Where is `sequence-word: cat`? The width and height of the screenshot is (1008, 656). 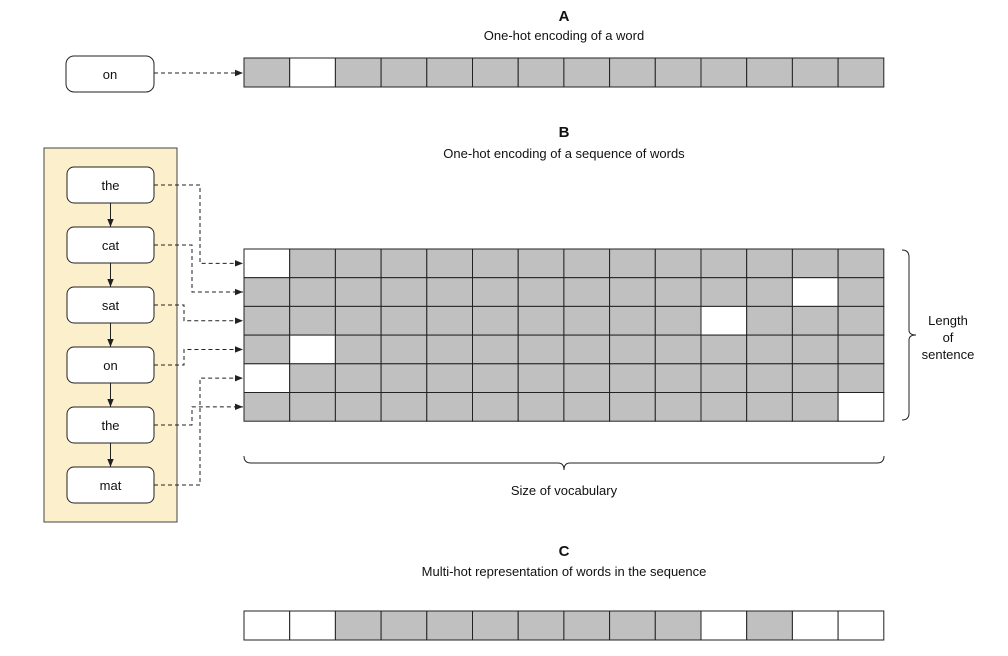 sequence-word: cat is located at coordinates (111, 245).